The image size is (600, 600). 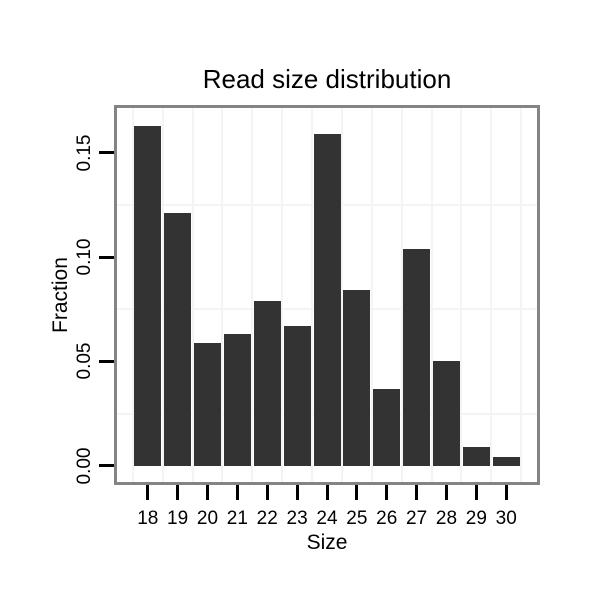 What do you see at coordinates (207, 518) in the screenshot?
I see `x-axis-tick-label: 20` at bounding box center [207, 518].